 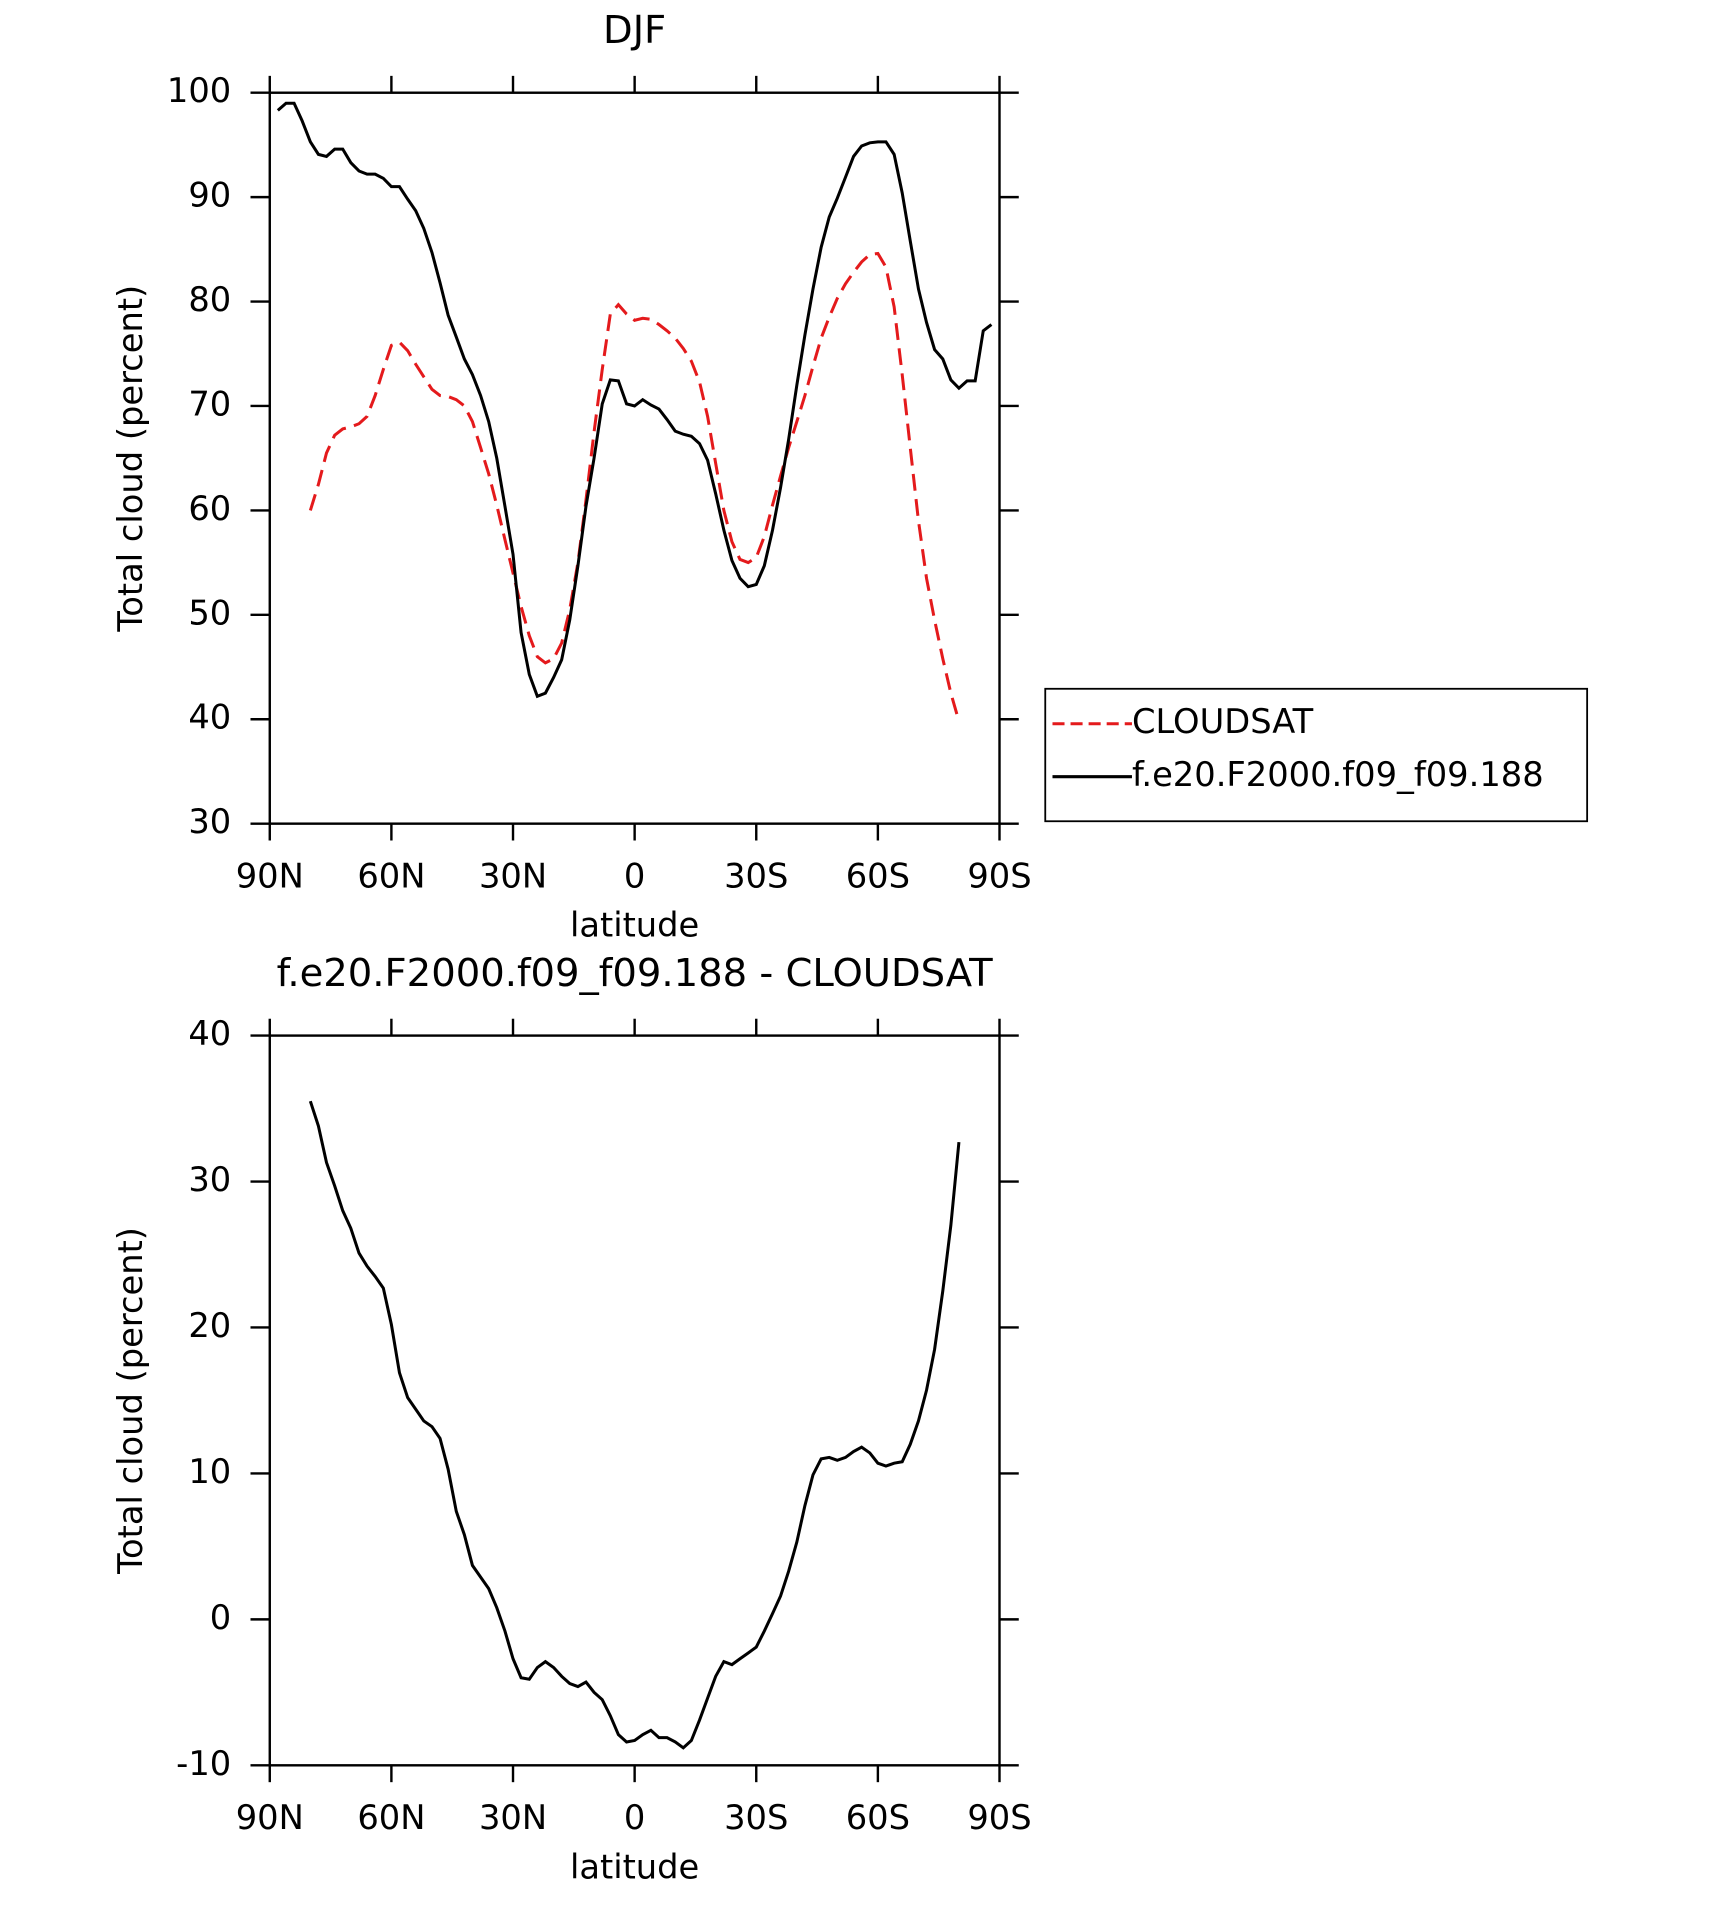 What do you see at coordinates (1223, 721) in the screenshot?
I see `legend-label: CLOUDSAT` at bounding box center [1223, 721].